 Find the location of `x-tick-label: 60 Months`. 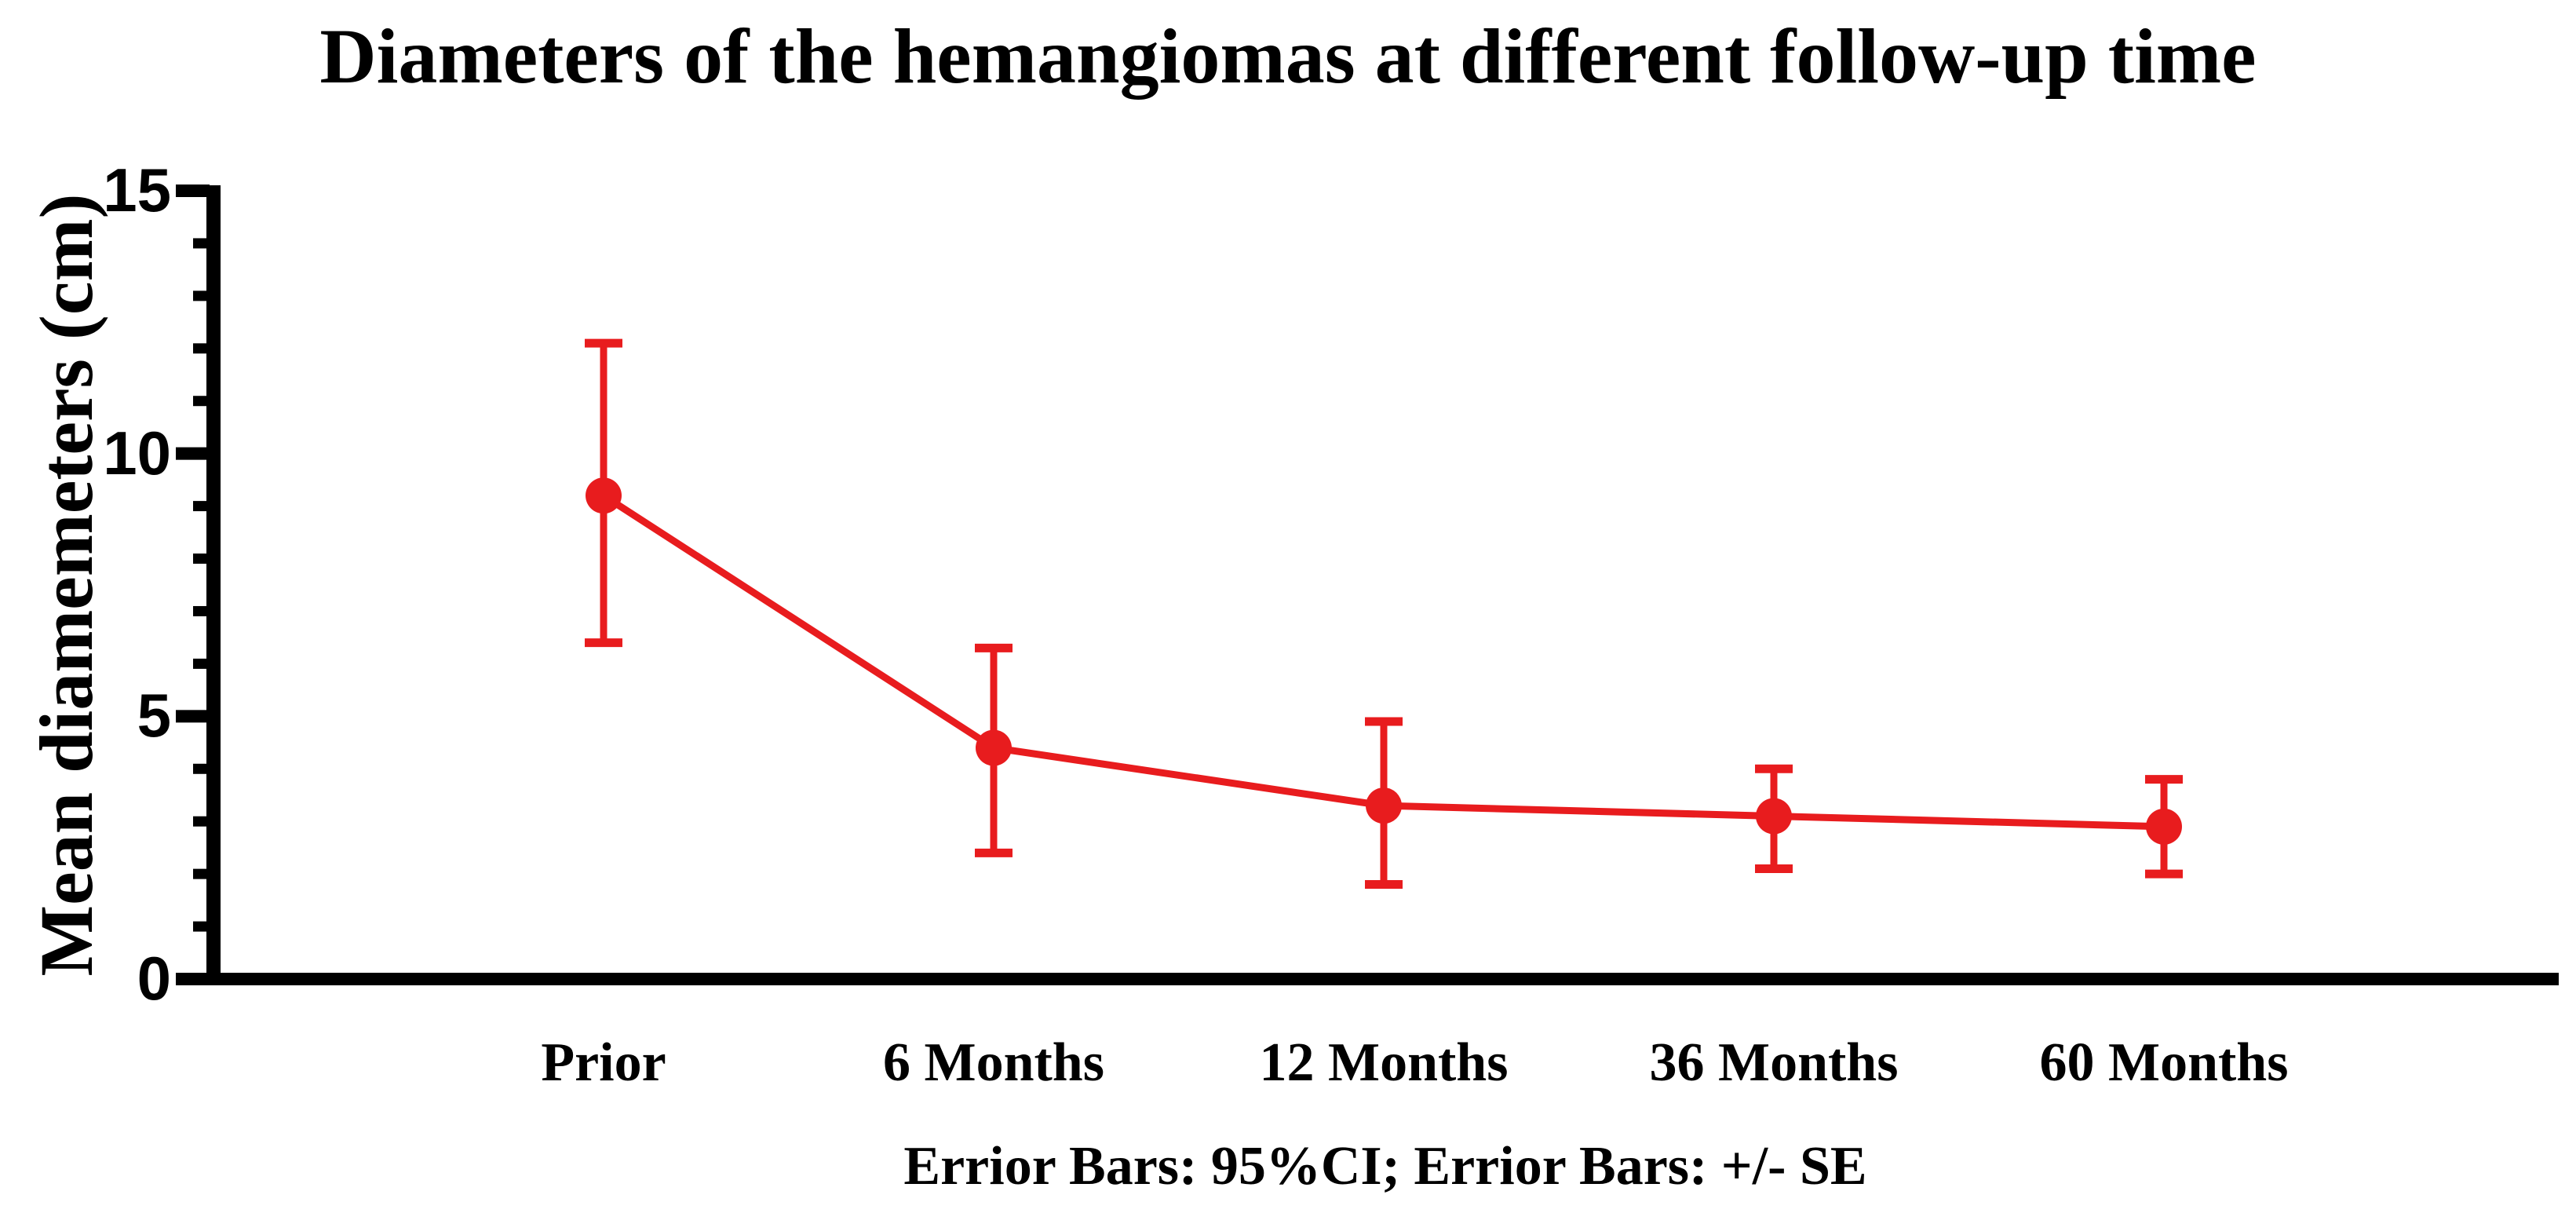

x-tick-label: 60 Months is located at coordinates (2164, 1062).